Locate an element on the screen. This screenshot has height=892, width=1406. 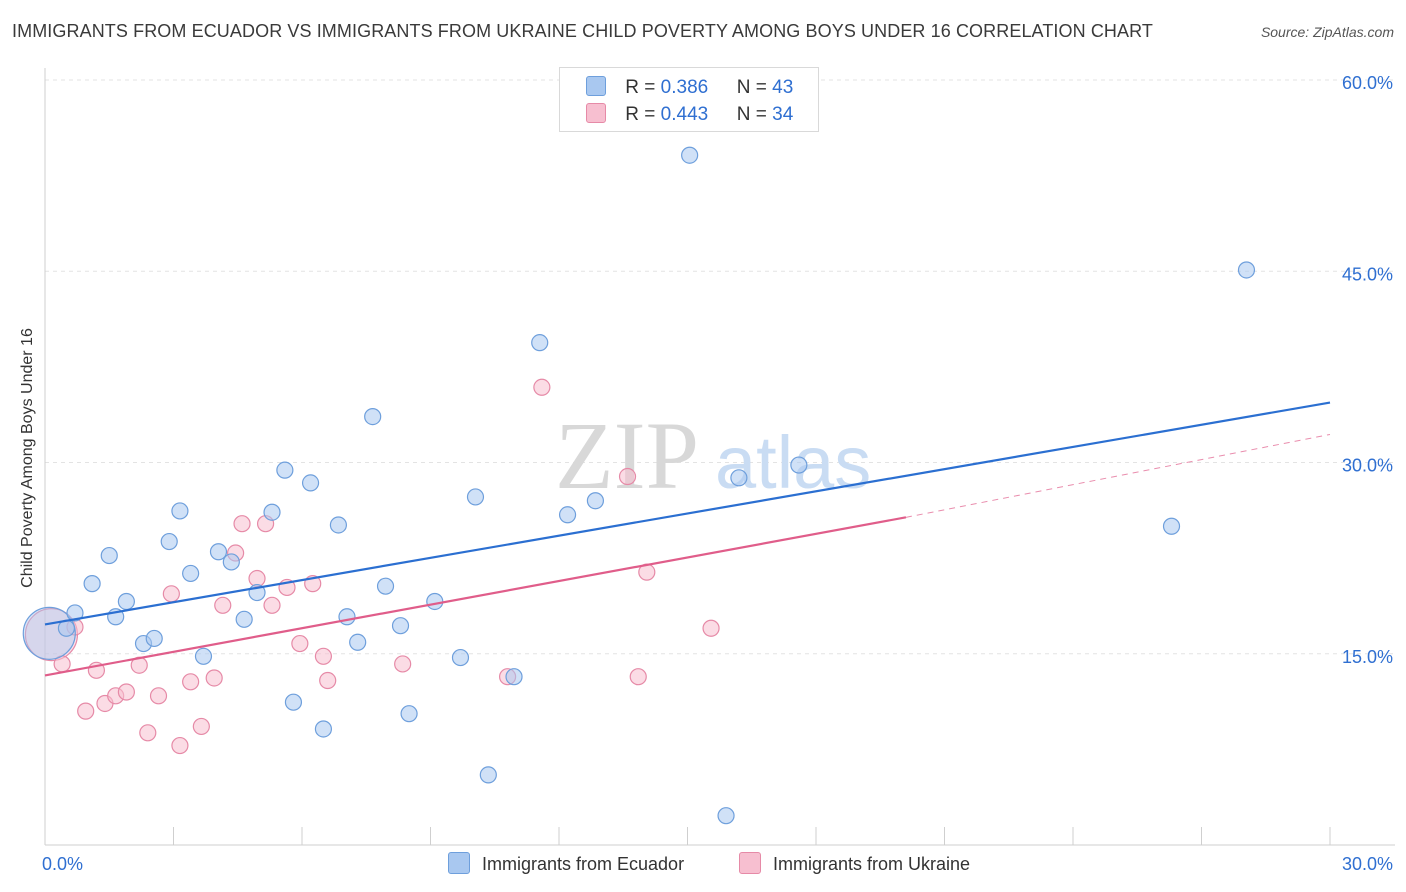
legend-swatch-ukraine is located at coordinates (596, 113).